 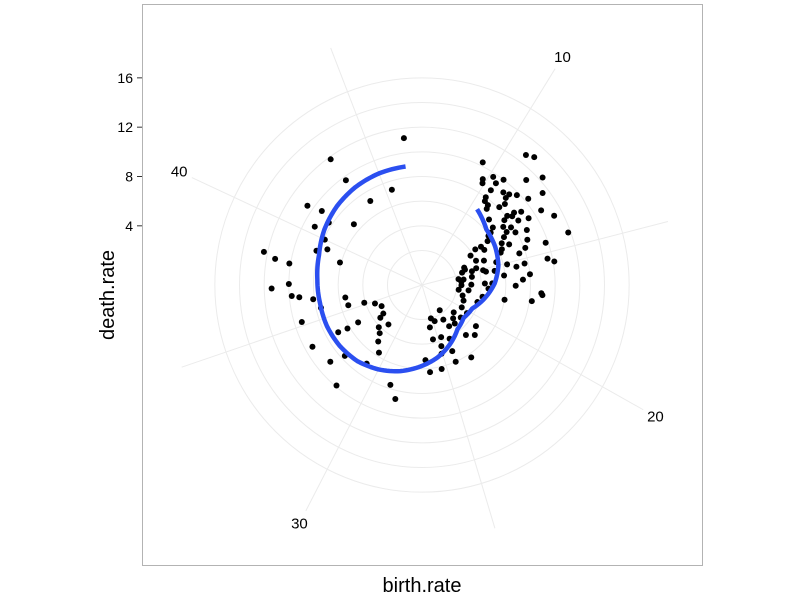 I want to click on smooth-line, so click(x=407, y=269).